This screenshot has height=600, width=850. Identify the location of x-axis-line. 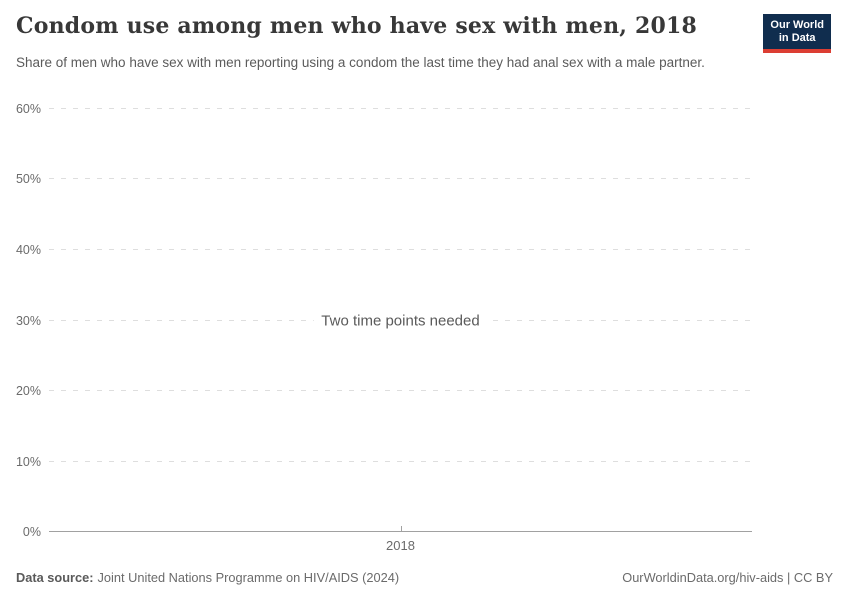
(400, 531).